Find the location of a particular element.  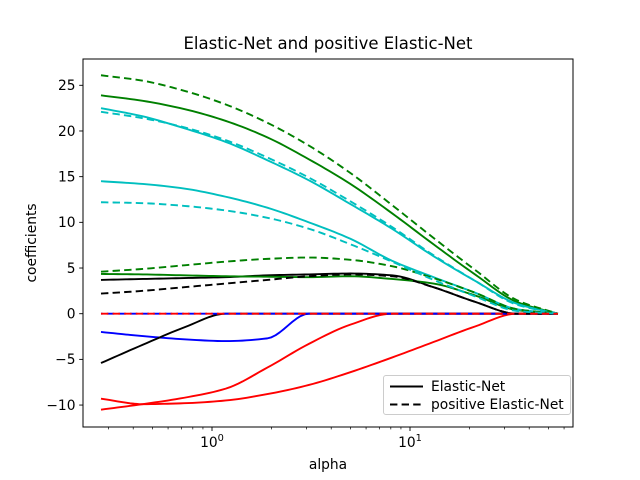

y-tick-label: 0 is located at coordinates (71, 315).